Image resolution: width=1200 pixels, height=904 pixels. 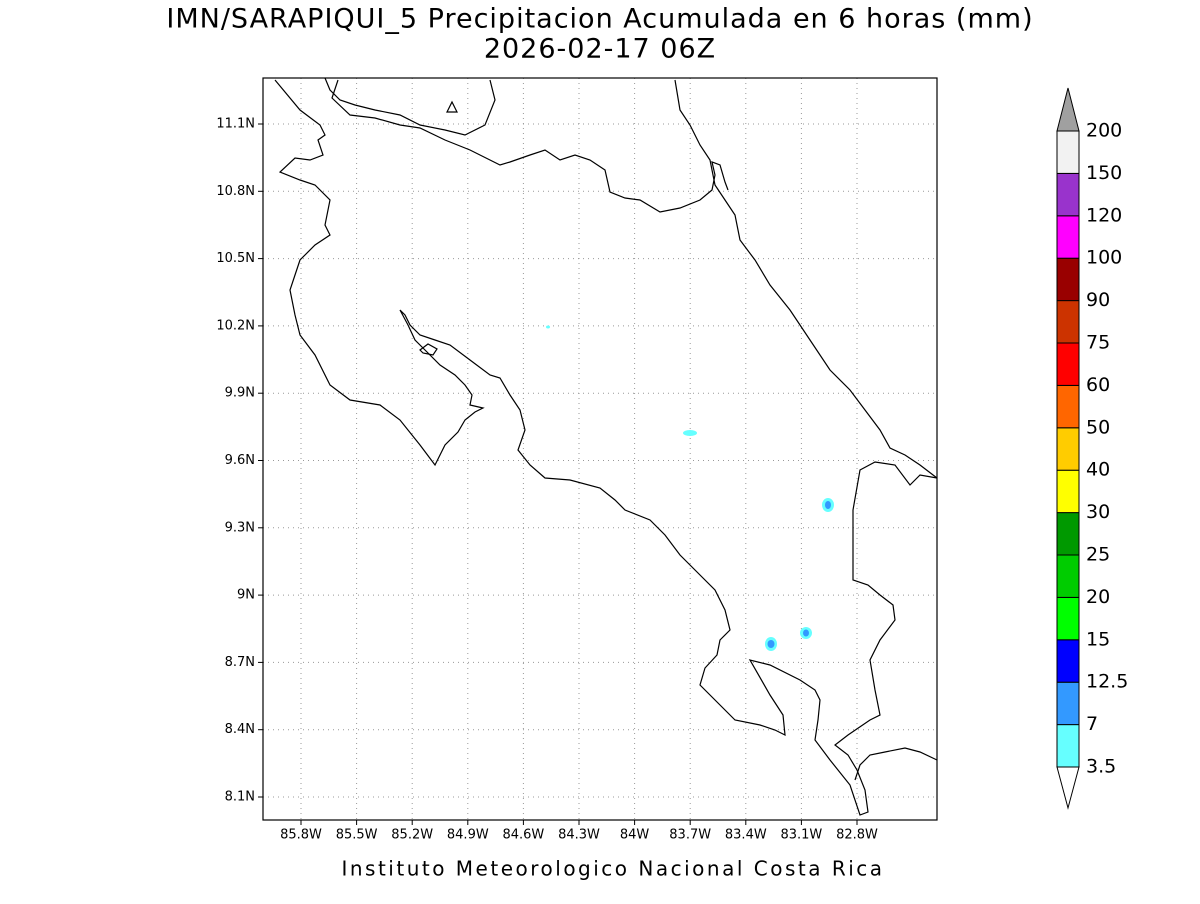 I want to click on y-tick-label: 10.8N, so click(x=235, y=191).